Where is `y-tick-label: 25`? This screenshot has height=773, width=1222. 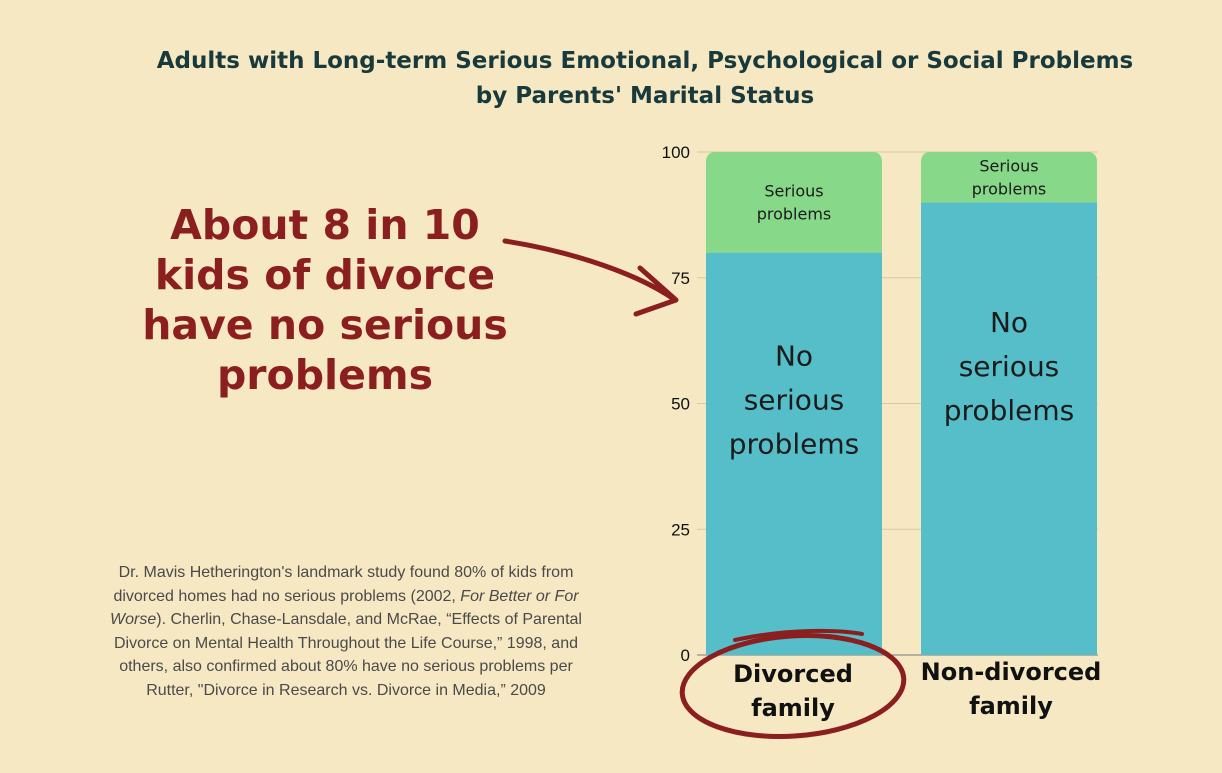 y-tick-label: 25 is located at coordinates (680, 529).